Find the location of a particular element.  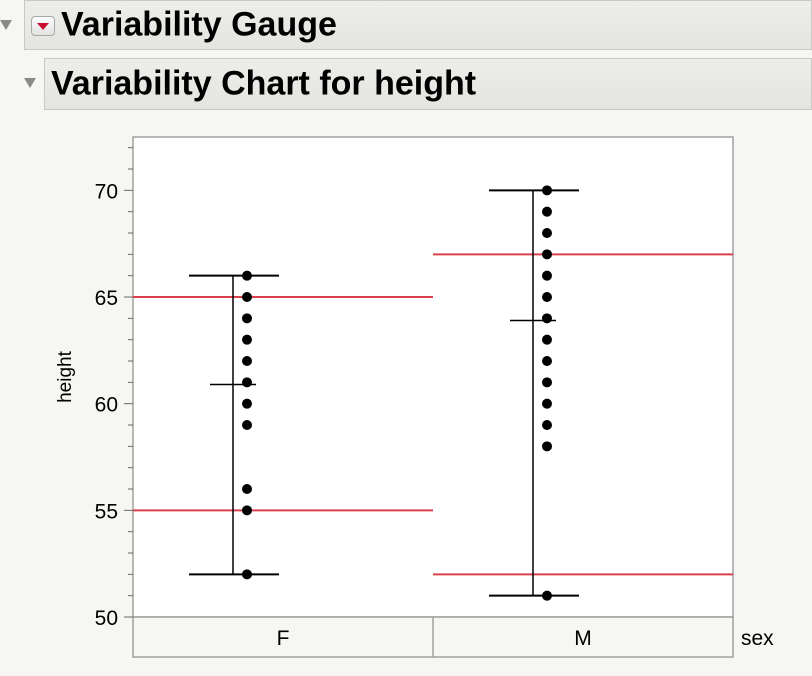

y-axis-label: height is located at coordinates (65, 376).